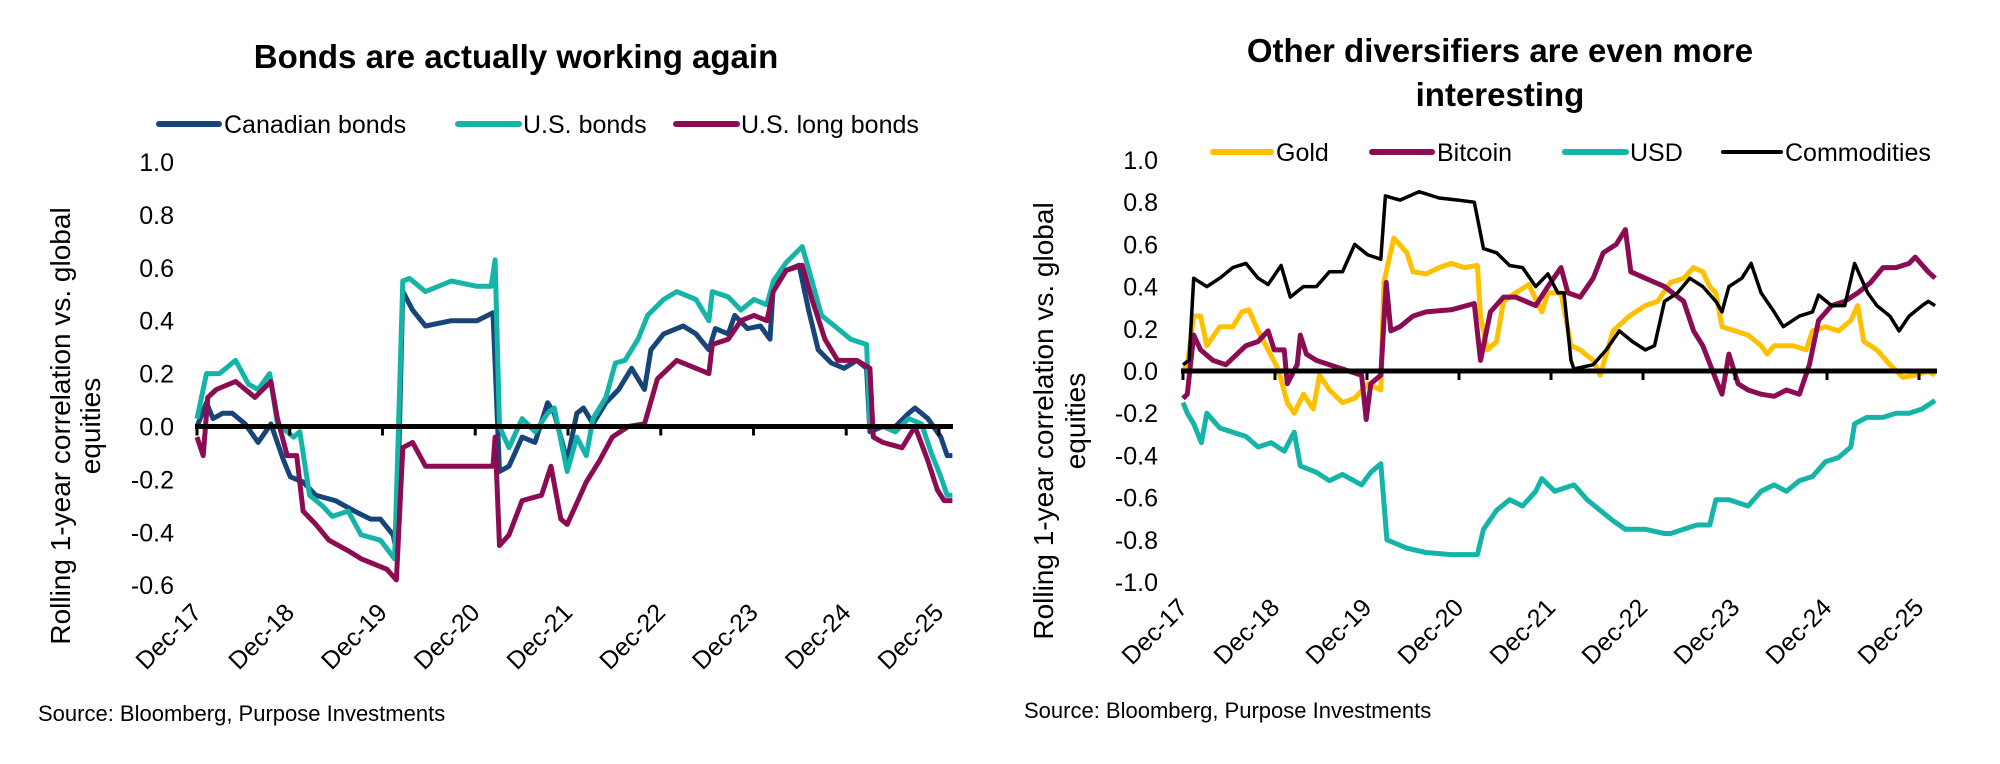 The image size is (2000, 764). I want to click on y-tick-label: -0.8, so click(1136, 541).